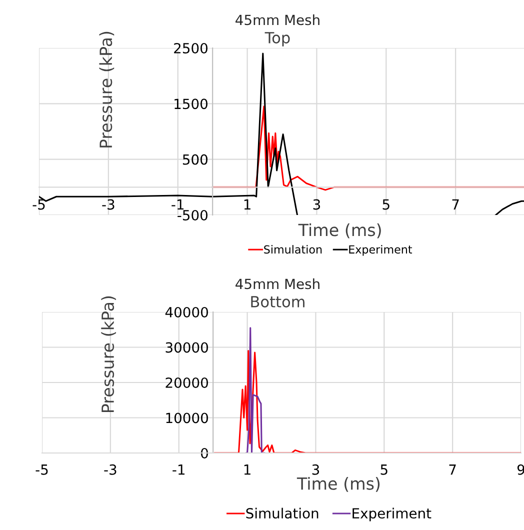 This screenshot has width=524, height=530. I want to click on y-tick-label: 10000, so click(187, 418).